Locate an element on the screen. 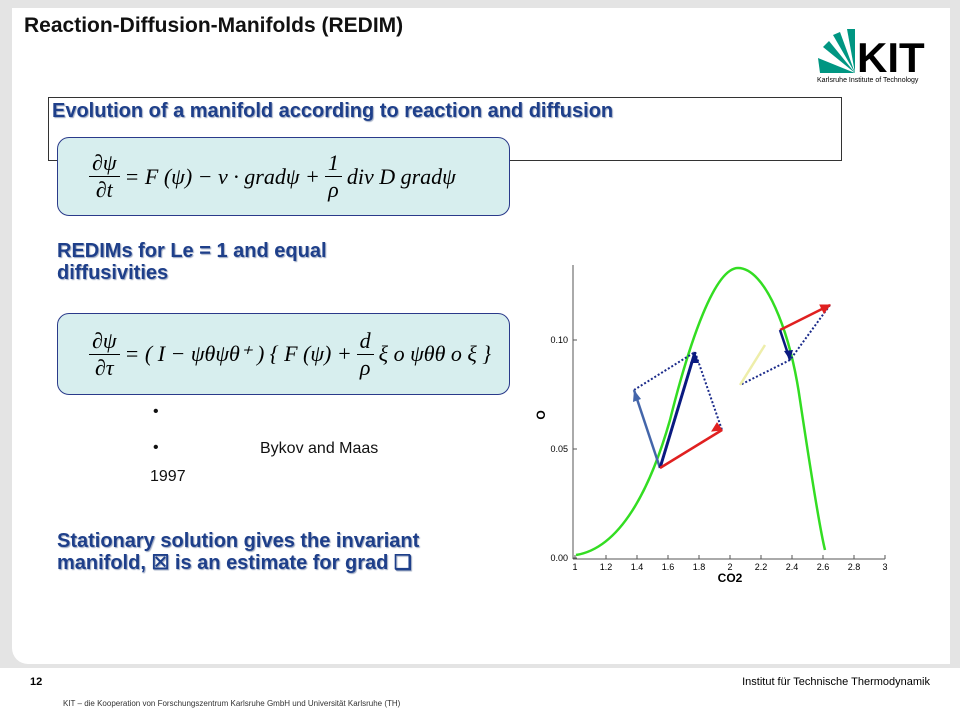  x-label: CO2 is located at coordinates (730, 578).